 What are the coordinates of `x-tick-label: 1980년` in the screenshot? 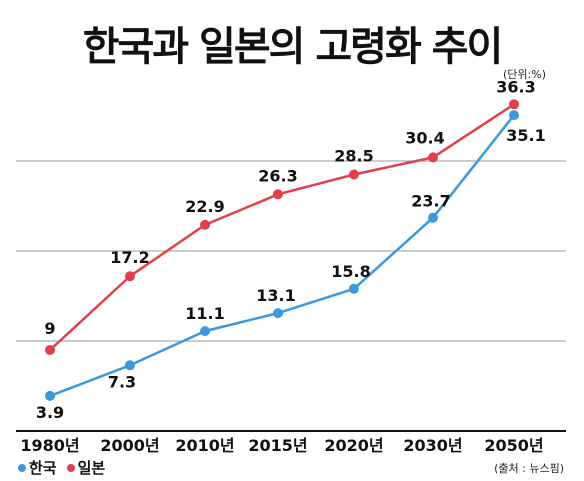 It's located at (49, 445).